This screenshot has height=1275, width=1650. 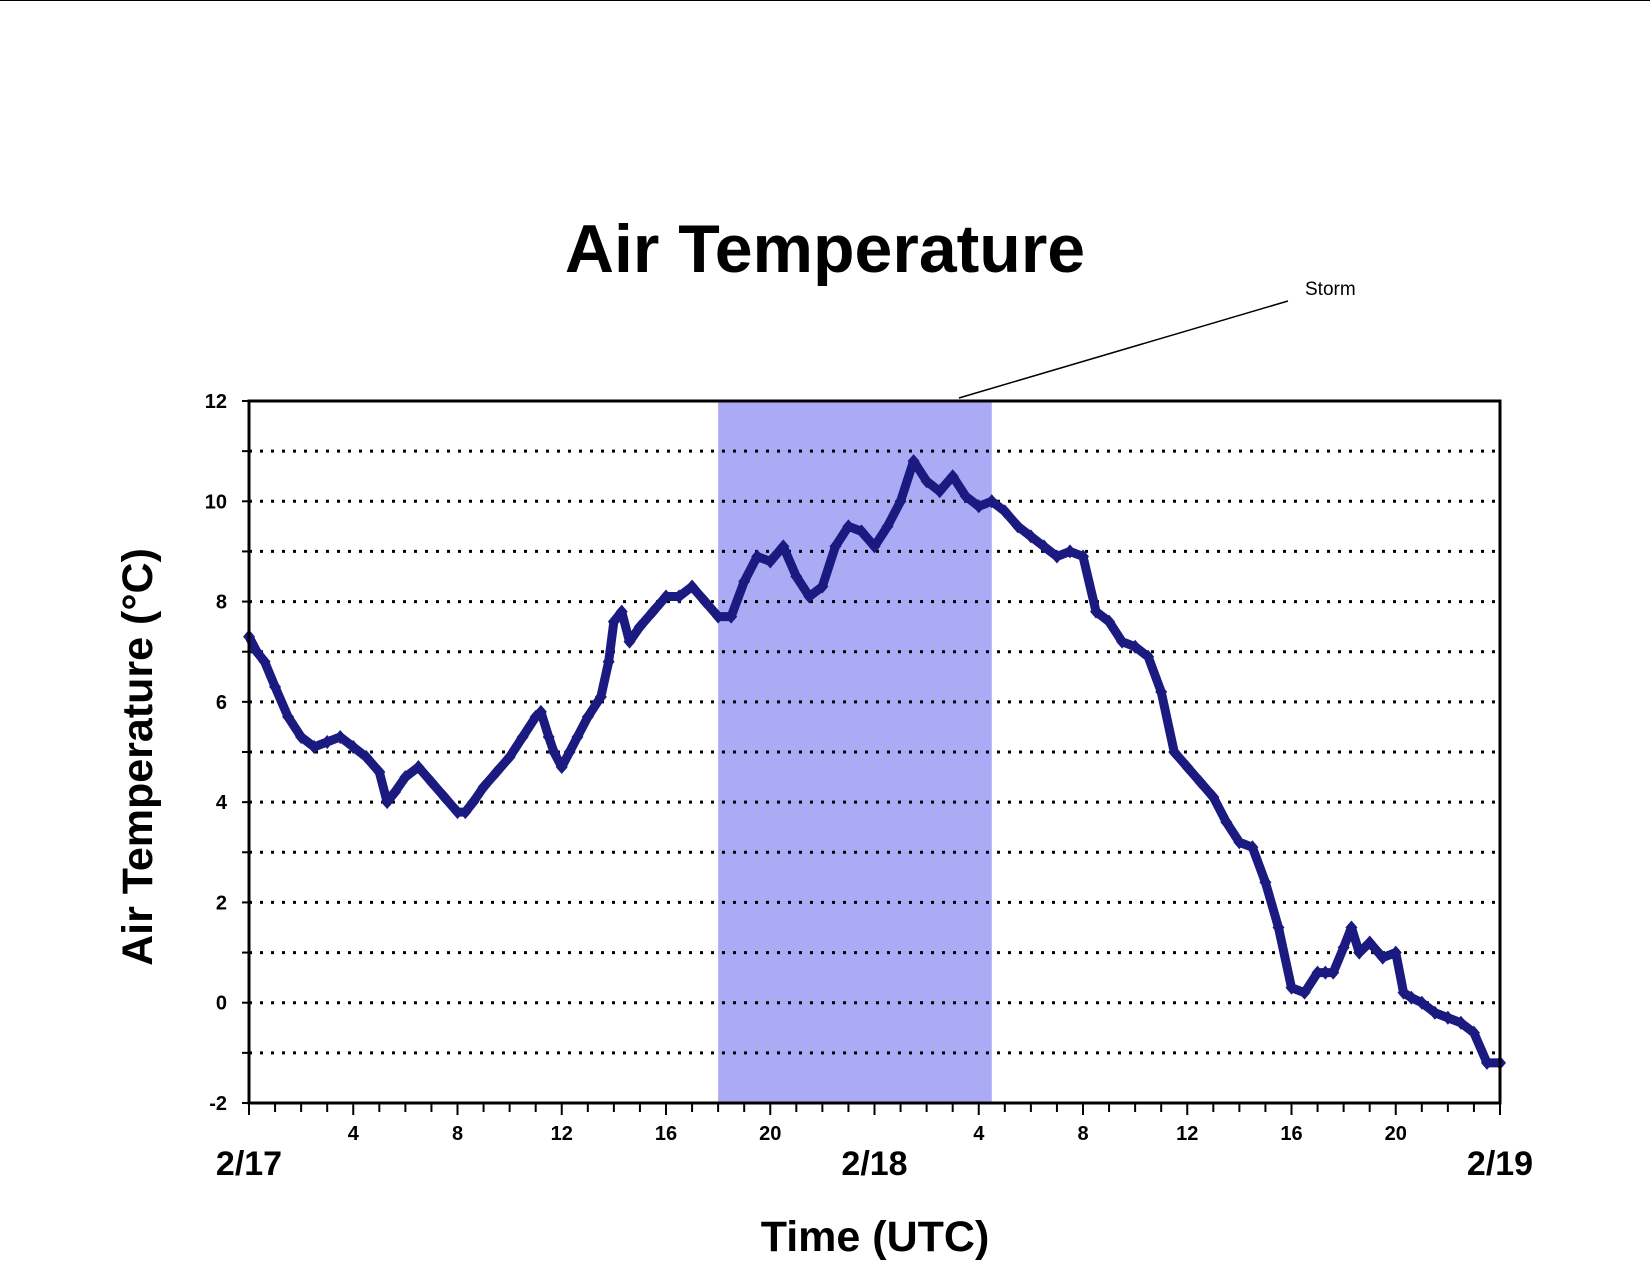 What do you see at coordinates (249, 1164) in the screenshot?
I see `x-date-label: 2/17` at bounding box center [249, 1164].